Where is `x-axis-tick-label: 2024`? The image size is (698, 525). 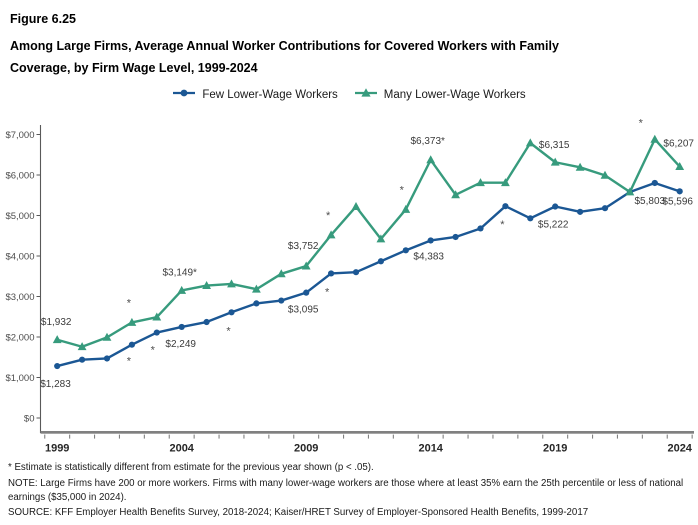 x-axis-tick-label: 2024 is located at coordinates (679, 449).